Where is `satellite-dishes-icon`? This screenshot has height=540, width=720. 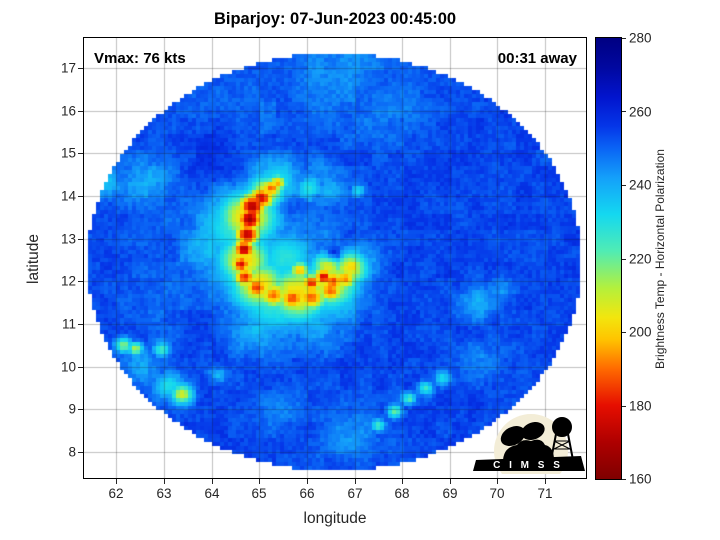
satellite-dishes-icon is located at coordinates (527, 441).